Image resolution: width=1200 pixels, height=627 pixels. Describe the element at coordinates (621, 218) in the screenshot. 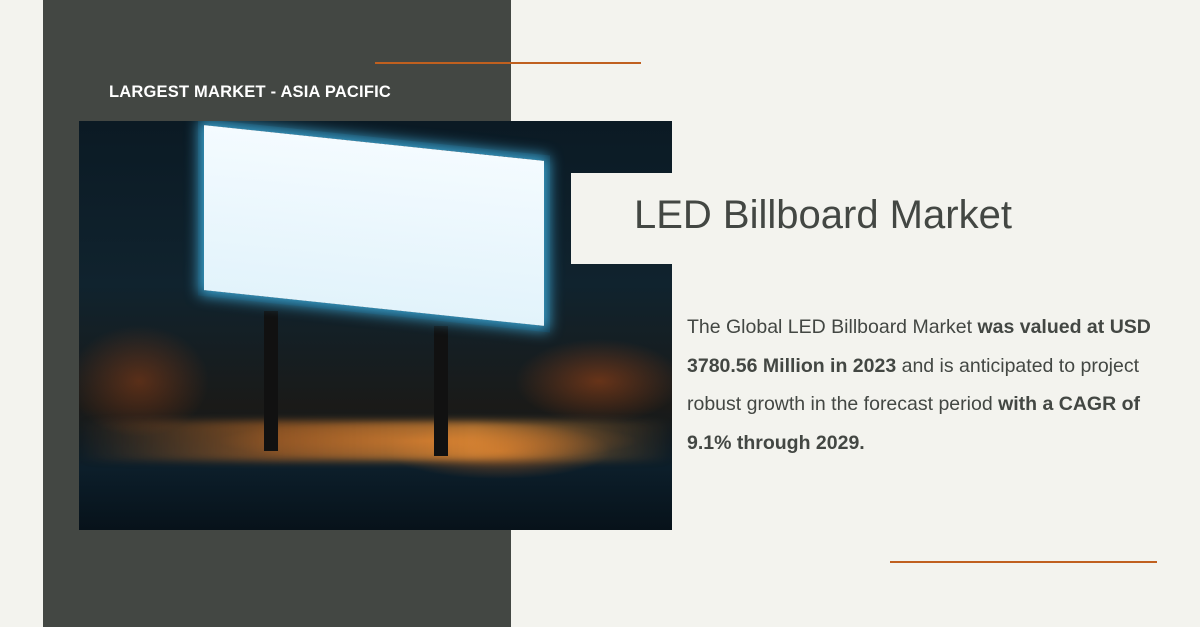

I see `title-backdrop` at that location.